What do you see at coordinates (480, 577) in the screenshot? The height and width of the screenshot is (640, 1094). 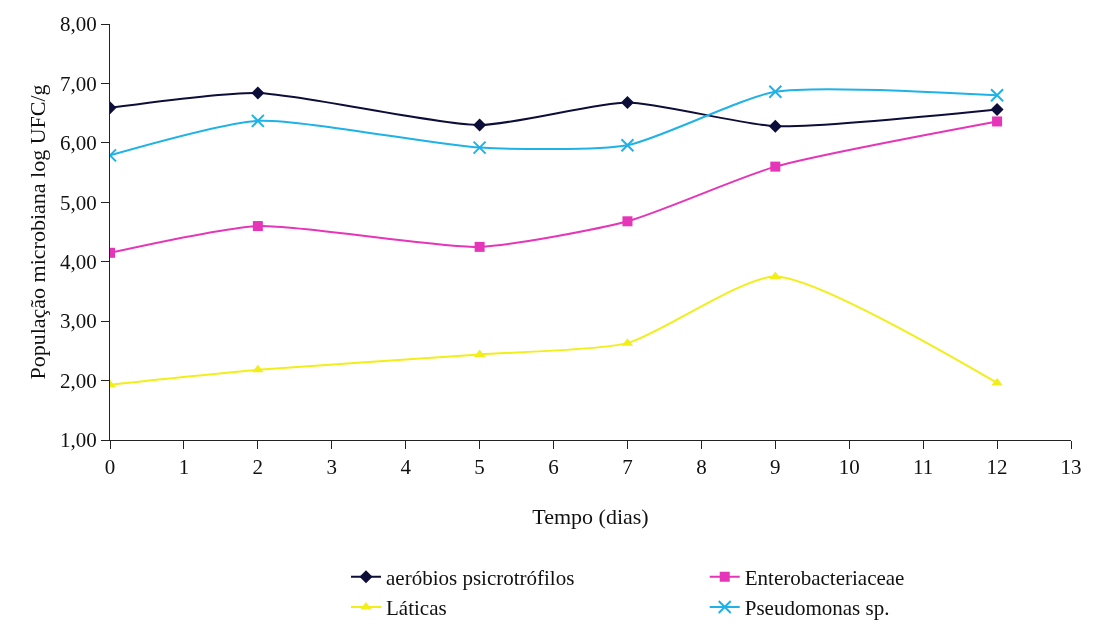 I see `legend-label: aeróbios psicrotrófilos` at bounding box center [480, 577].